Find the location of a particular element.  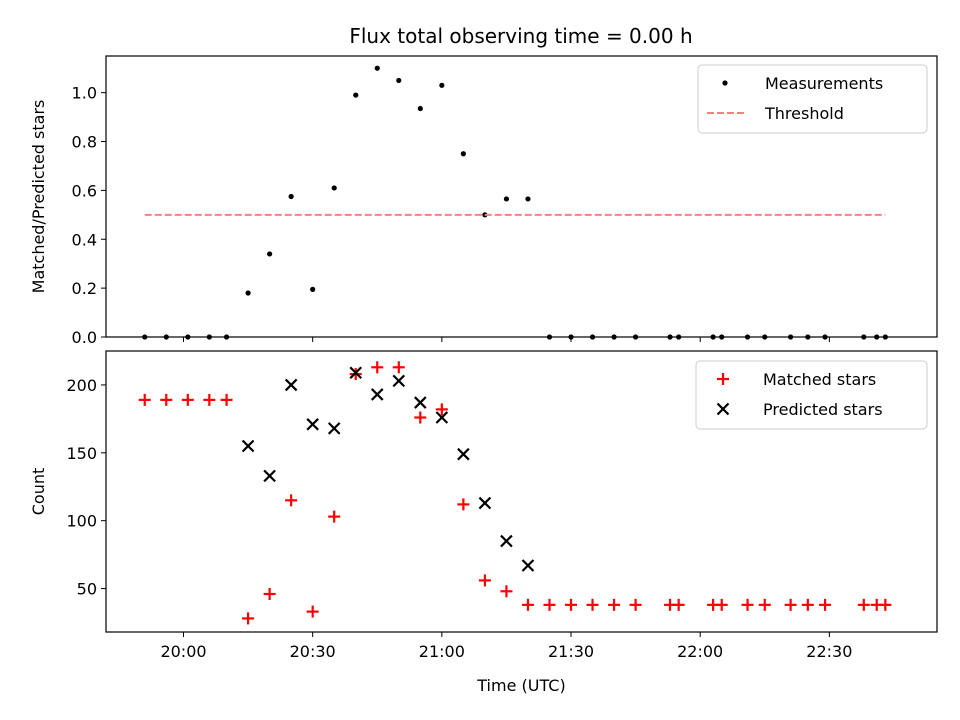

y-tick-label: 0.2 is located at coordinates (84, 288).